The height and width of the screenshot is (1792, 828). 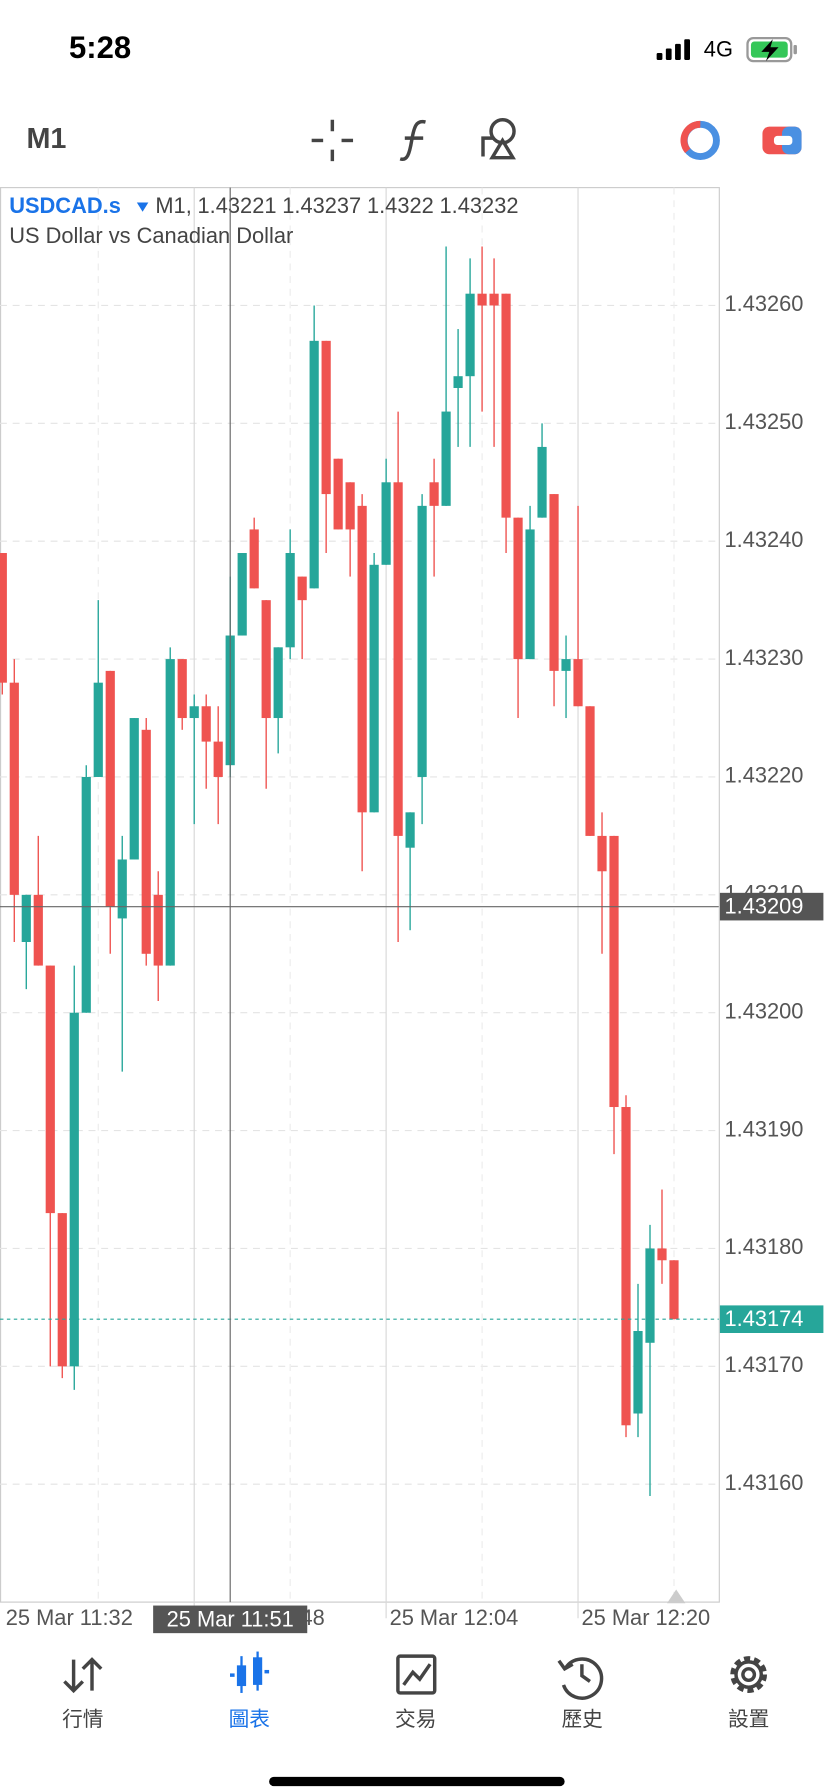 I want to click on x-tick-label: 25 Mar 11:32, so click(x=69, y=1617).